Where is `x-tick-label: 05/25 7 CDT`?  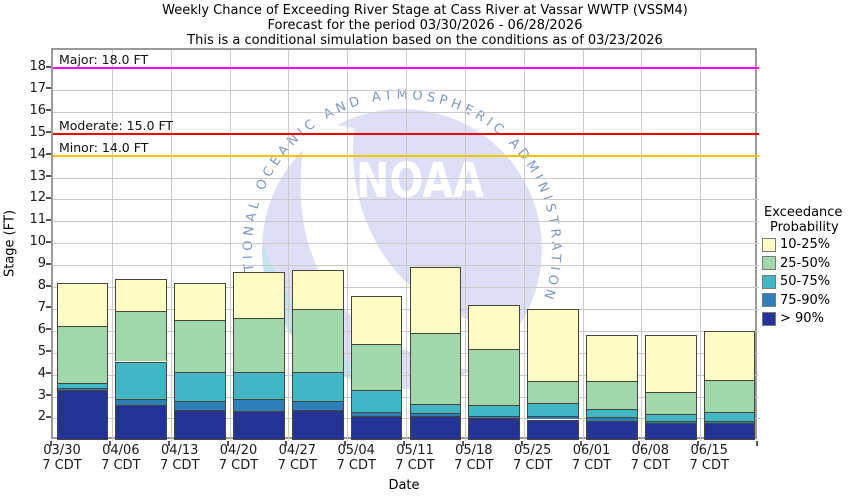 x-tick-label: 05/25 7 CDT is located at coordinates (533, 458).